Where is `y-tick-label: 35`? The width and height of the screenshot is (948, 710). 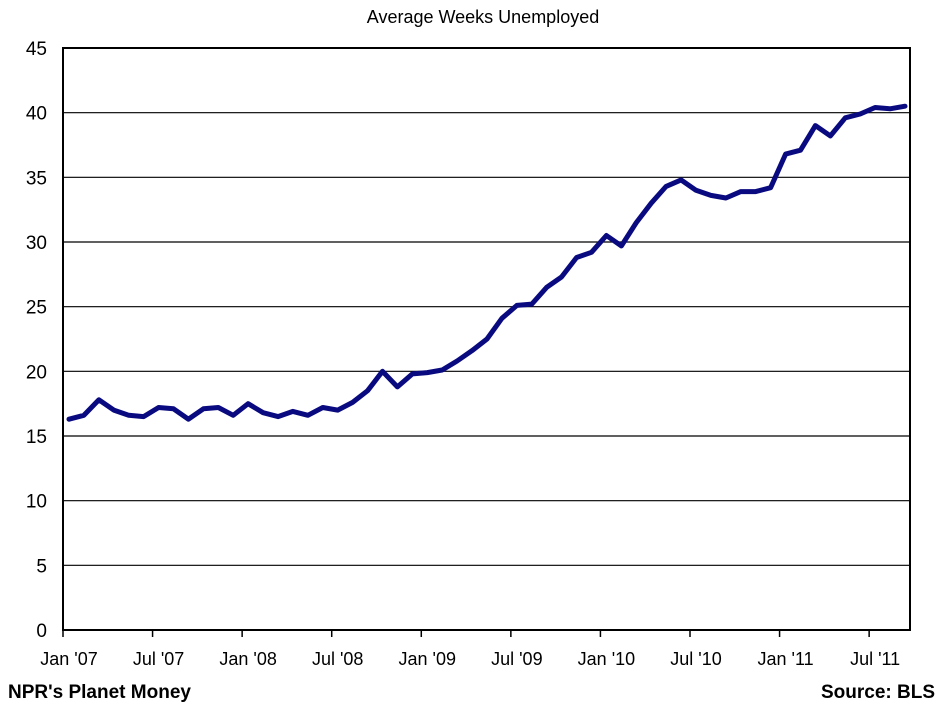 y-tick-label: 35 is located at coordinates (36, 178).